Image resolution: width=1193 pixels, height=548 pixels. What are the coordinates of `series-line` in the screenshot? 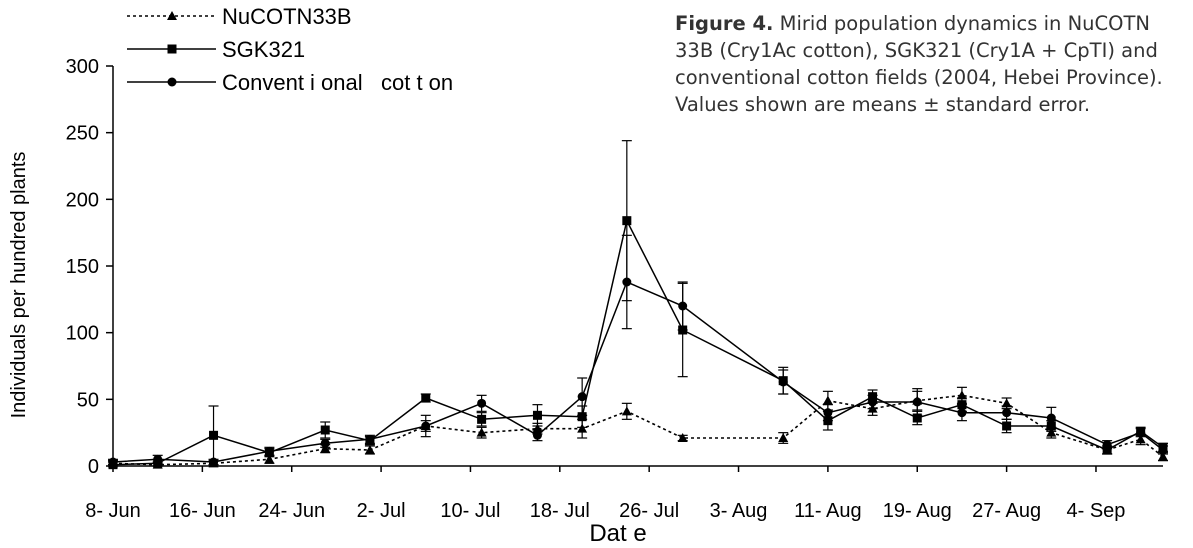 It's located at (638, 430).